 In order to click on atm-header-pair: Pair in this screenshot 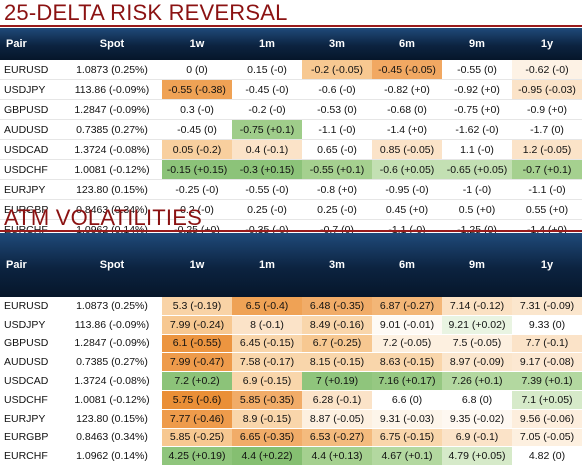, I will do `click(31, 265)`.